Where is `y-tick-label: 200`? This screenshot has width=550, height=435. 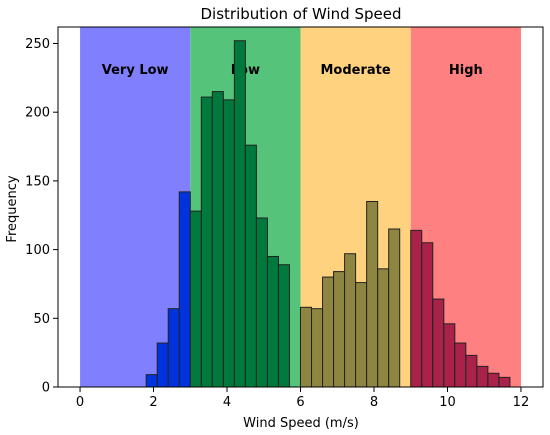
y-tick-label: 200 is located at coordinates (37, 113).